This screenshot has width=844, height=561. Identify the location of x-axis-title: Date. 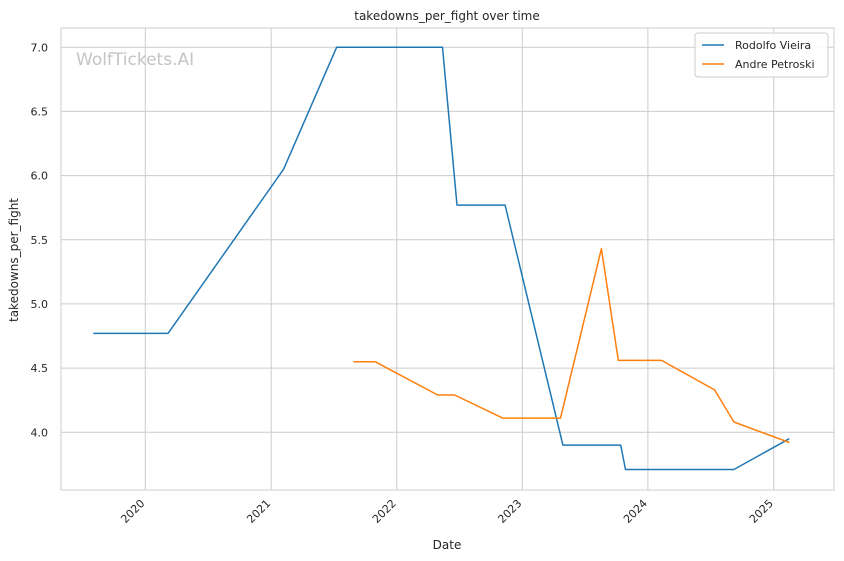
(447, 545).